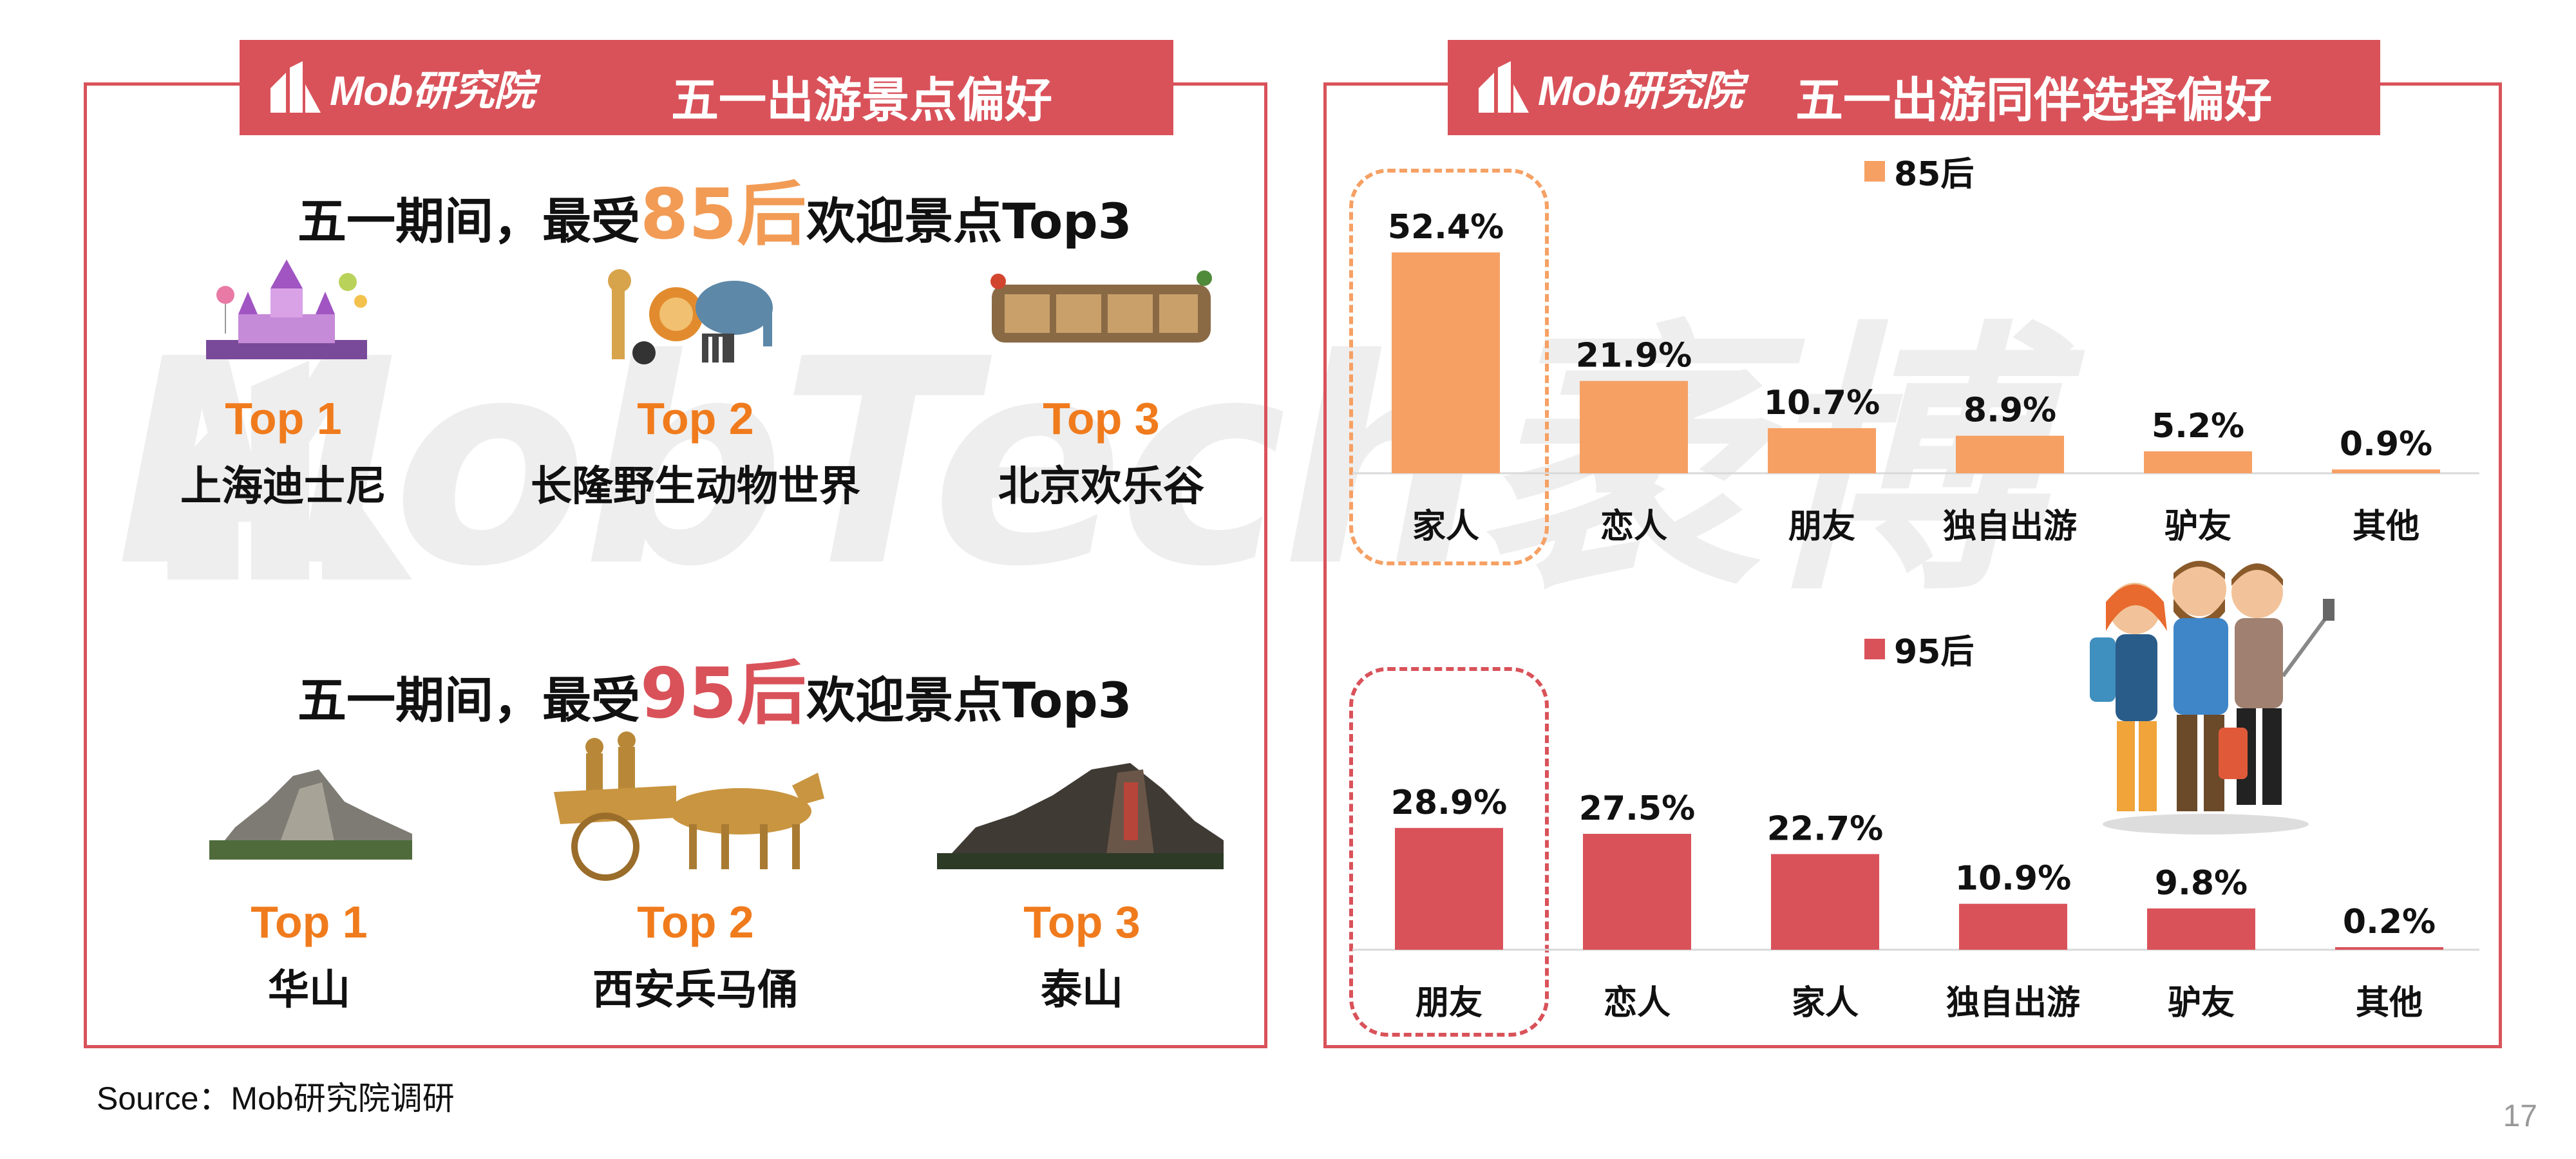  What do you see at coordinates (1449, 803) in the screenshot?
I see `value-label: 28.9%` at bounding box center [1449, 803].